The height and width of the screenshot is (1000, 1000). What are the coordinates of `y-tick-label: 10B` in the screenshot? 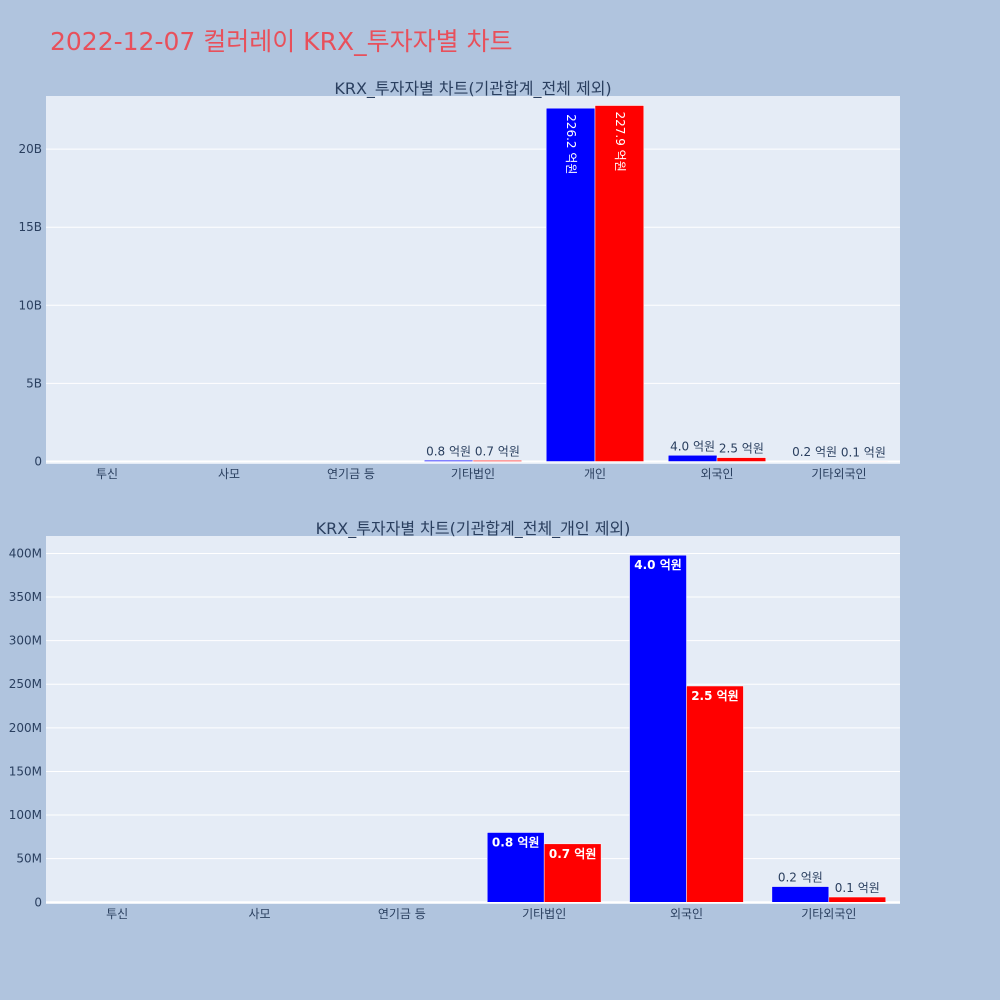 It's located at (30, 305).